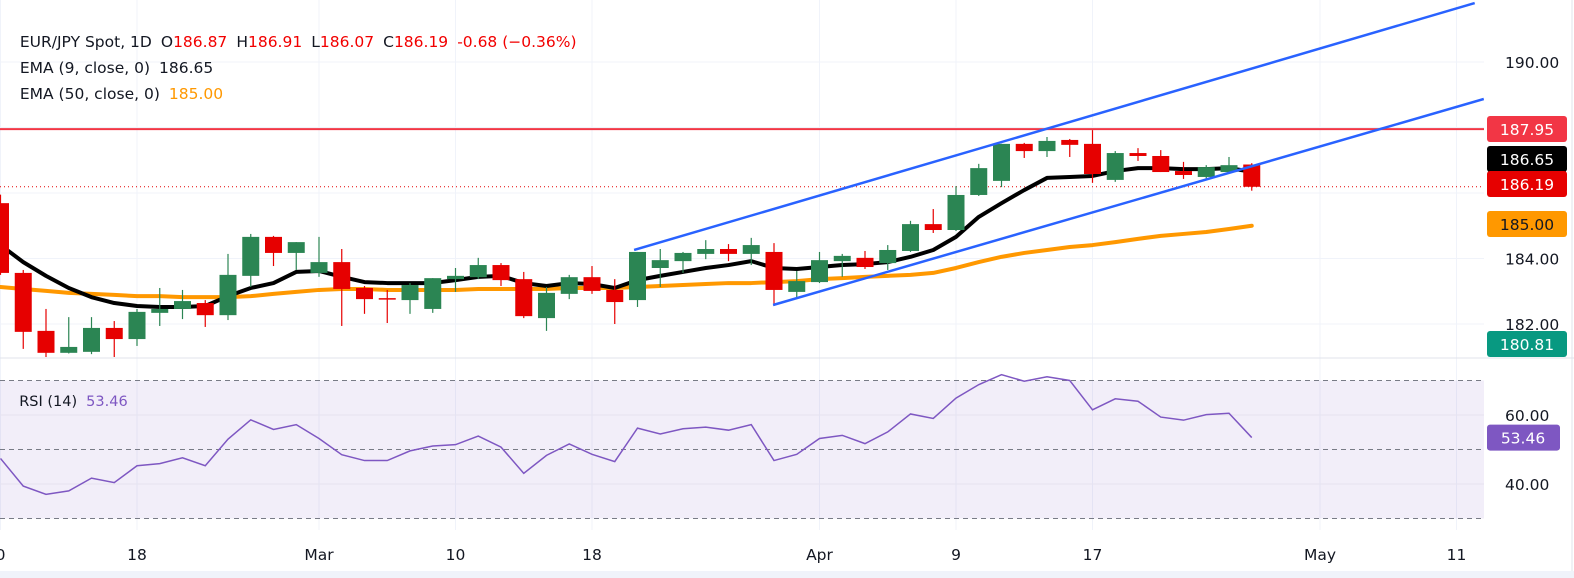 Image resolution: width=1574 pixels, height=578 pixels. I want to click on ema9-legend: EMA (9, close, 0) 186.65, so click(111, 58).